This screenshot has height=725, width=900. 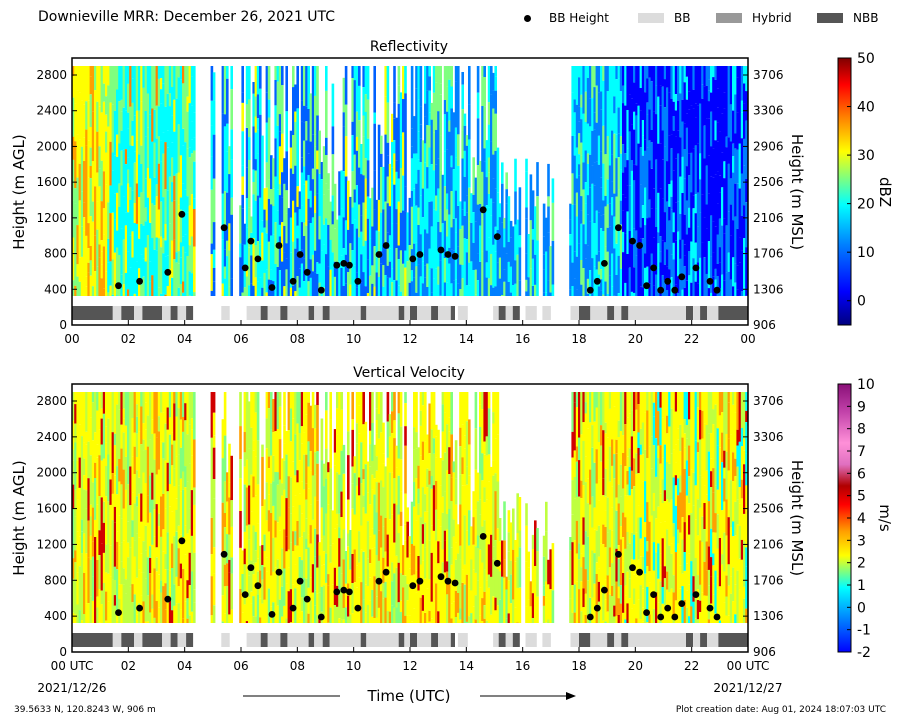 What do you see at coordinates (772, 18) in the screenshot?
I see `legend-label: Hybrid` at bounding box center [772, 18].